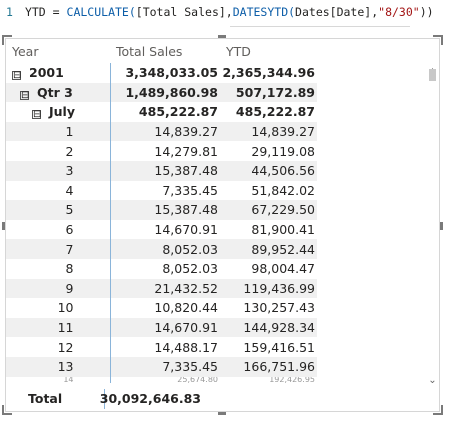 Image resolution: width=458 pixels, height=423 pixels. I want to click on ytd-cell: 14,839.27, so click(268, 131).